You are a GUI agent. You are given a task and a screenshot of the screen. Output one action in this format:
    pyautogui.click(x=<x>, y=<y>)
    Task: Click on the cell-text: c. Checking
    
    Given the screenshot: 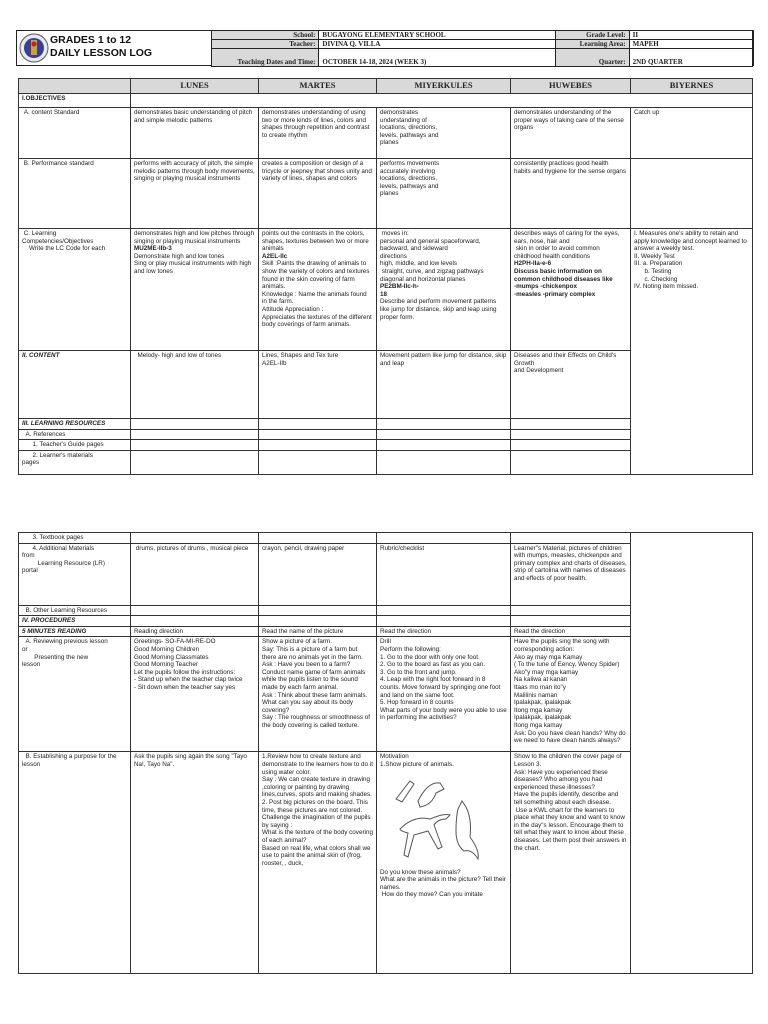 What is the action you would take?
    pyautogui.click(x=656, y=279)
    